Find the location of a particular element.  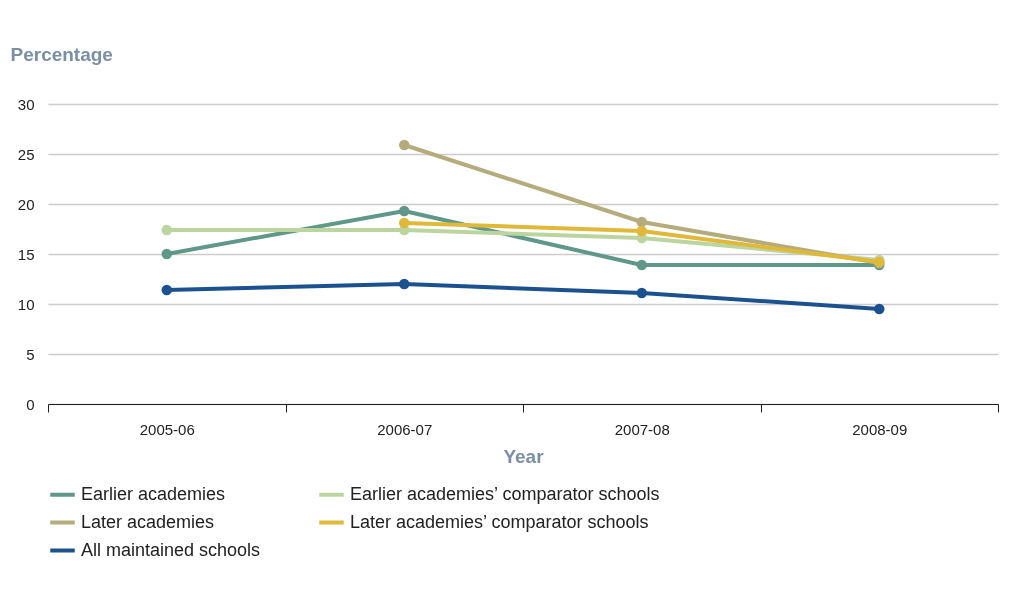

x-tick-label: 2008-09 is located at coordinates (880, 429).